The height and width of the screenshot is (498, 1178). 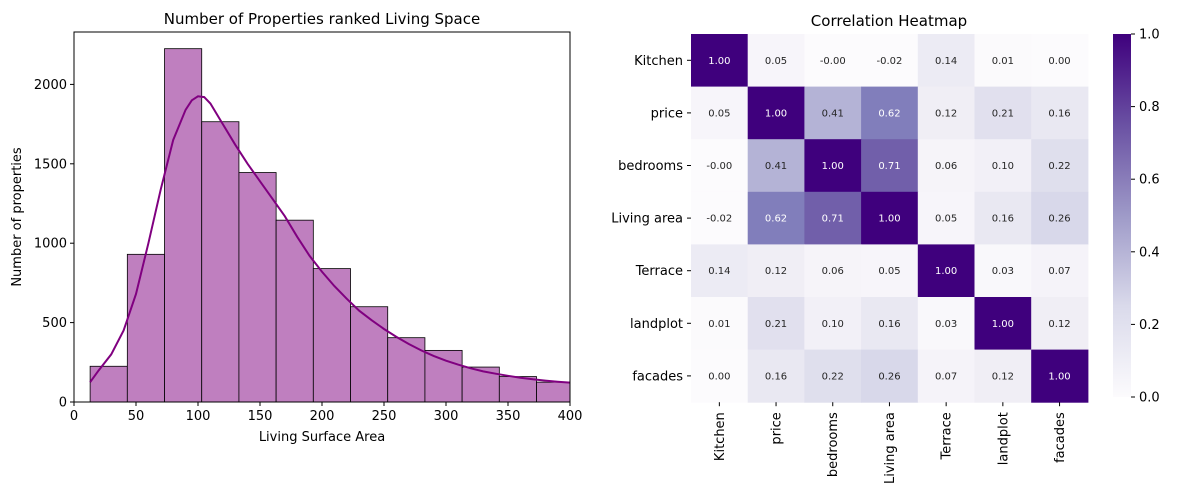 I want to click on heatmap-cell-value: 0.41, so click(x=776, y=166).